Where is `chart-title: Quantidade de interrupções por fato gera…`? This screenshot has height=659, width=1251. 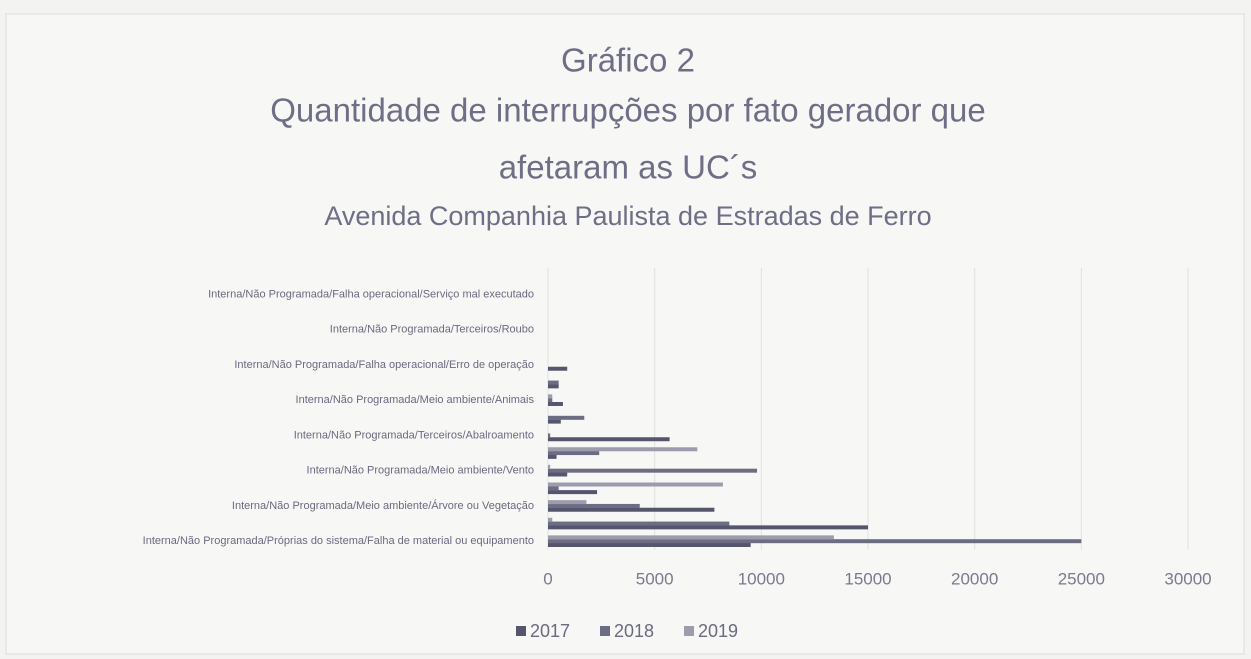 chart-title: Quantidade de interrupções por fato gera… is located at coordinates (628, 110).